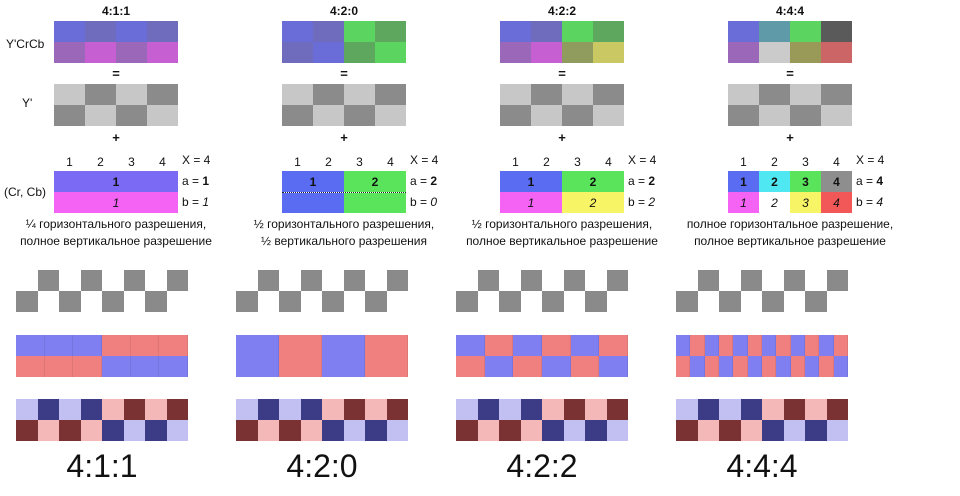 The image size is (960, 496). I want to click on luma-grid, so click(562, 105).